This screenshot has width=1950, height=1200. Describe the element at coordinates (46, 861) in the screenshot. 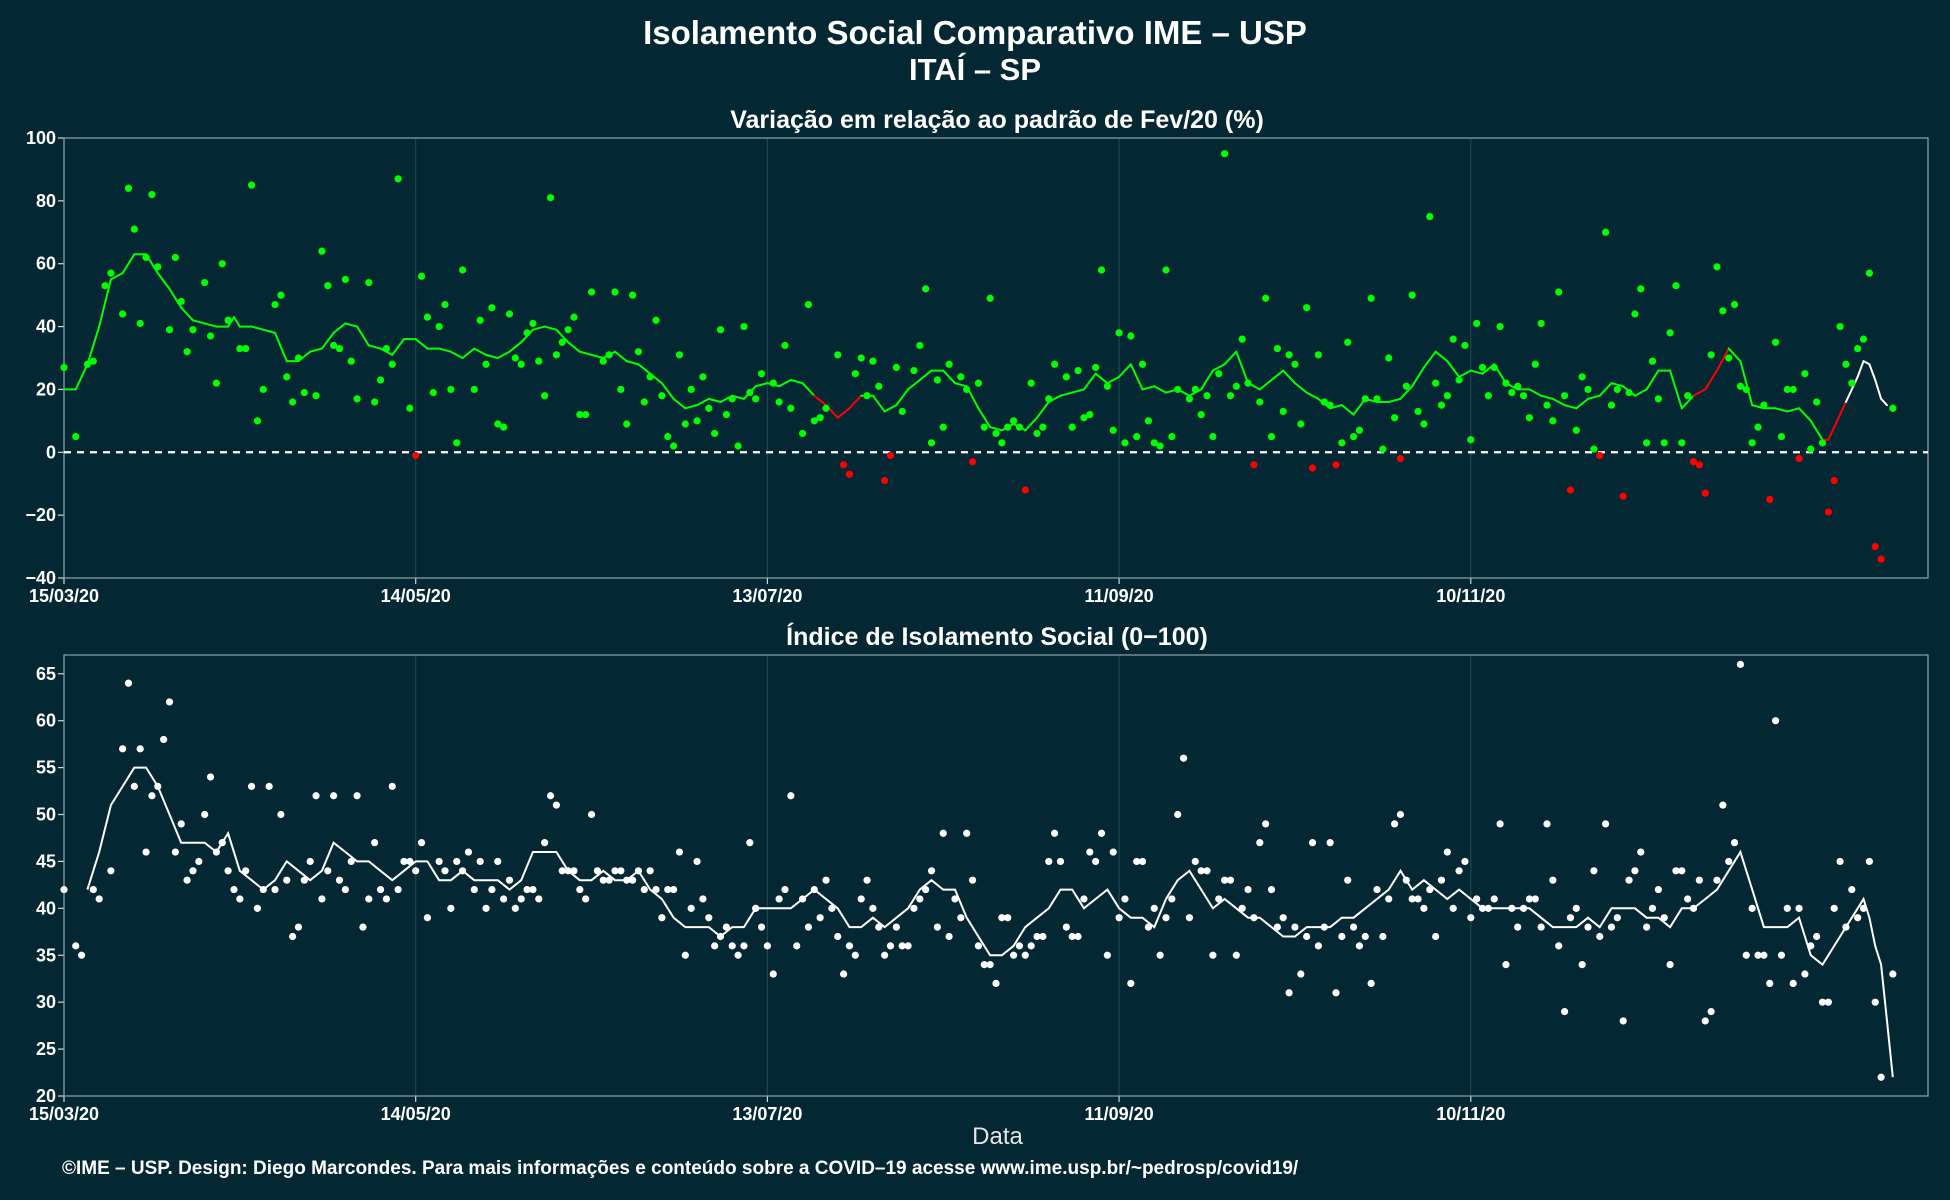

I see `y-tick-label: 45` at that location.